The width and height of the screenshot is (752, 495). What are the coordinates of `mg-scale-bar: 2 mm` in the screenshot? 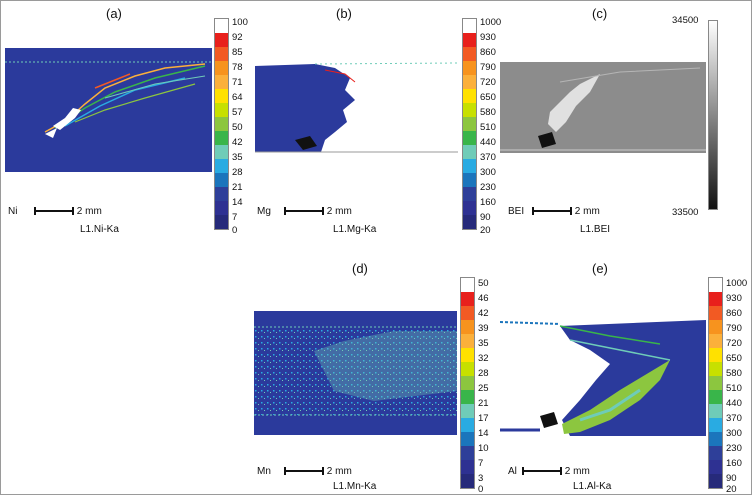 It's located at (318, 211).